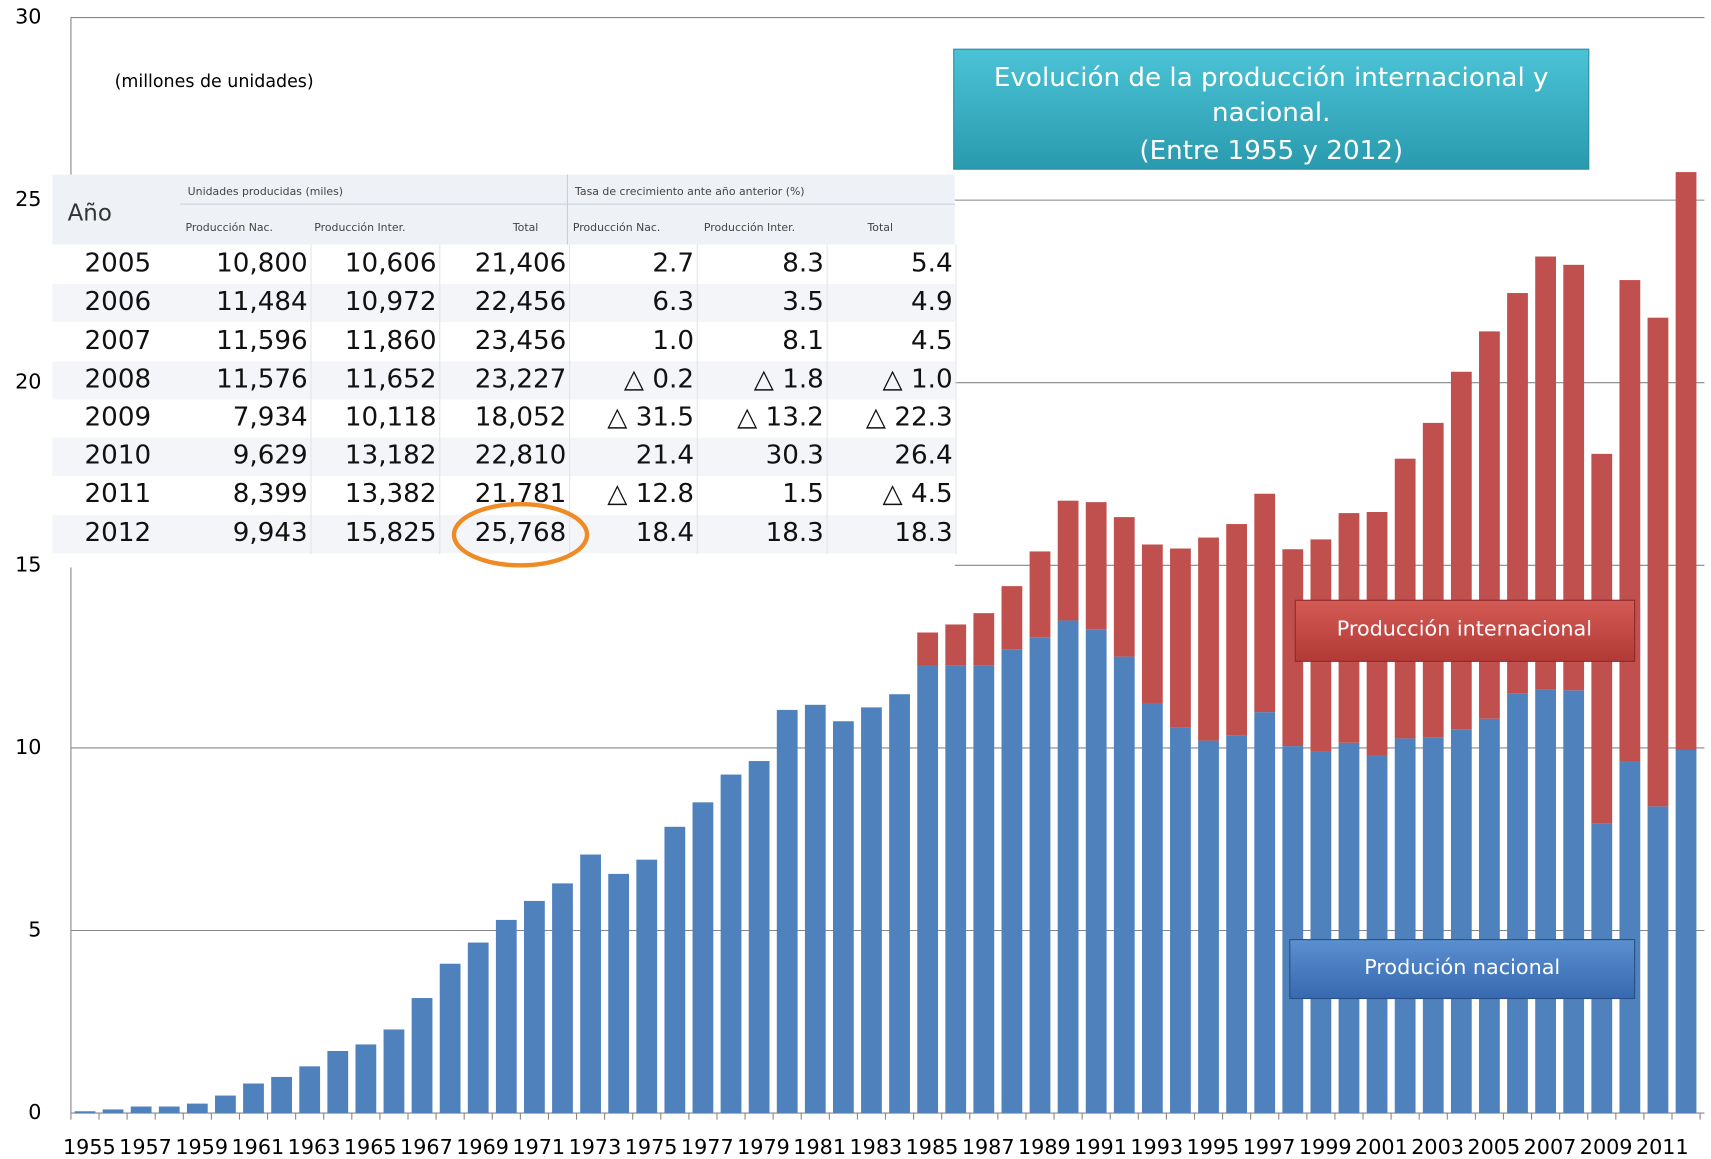 The height and width of the screenshot is (1159, 1711). What do you see at coordinates (34, 1112) in the screenshot?
I see `y-tick-label: 0` at bounding box center [34, 1112].